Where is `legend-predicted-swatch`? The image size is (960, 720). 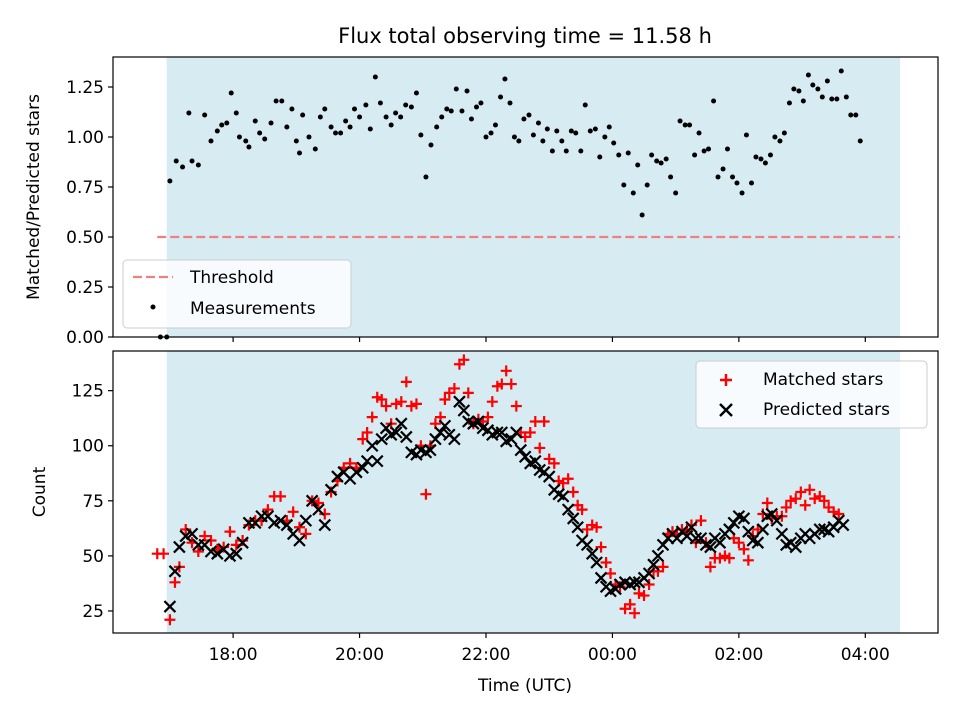 legend-predicted-swatch is located at coordinates (726, 410).